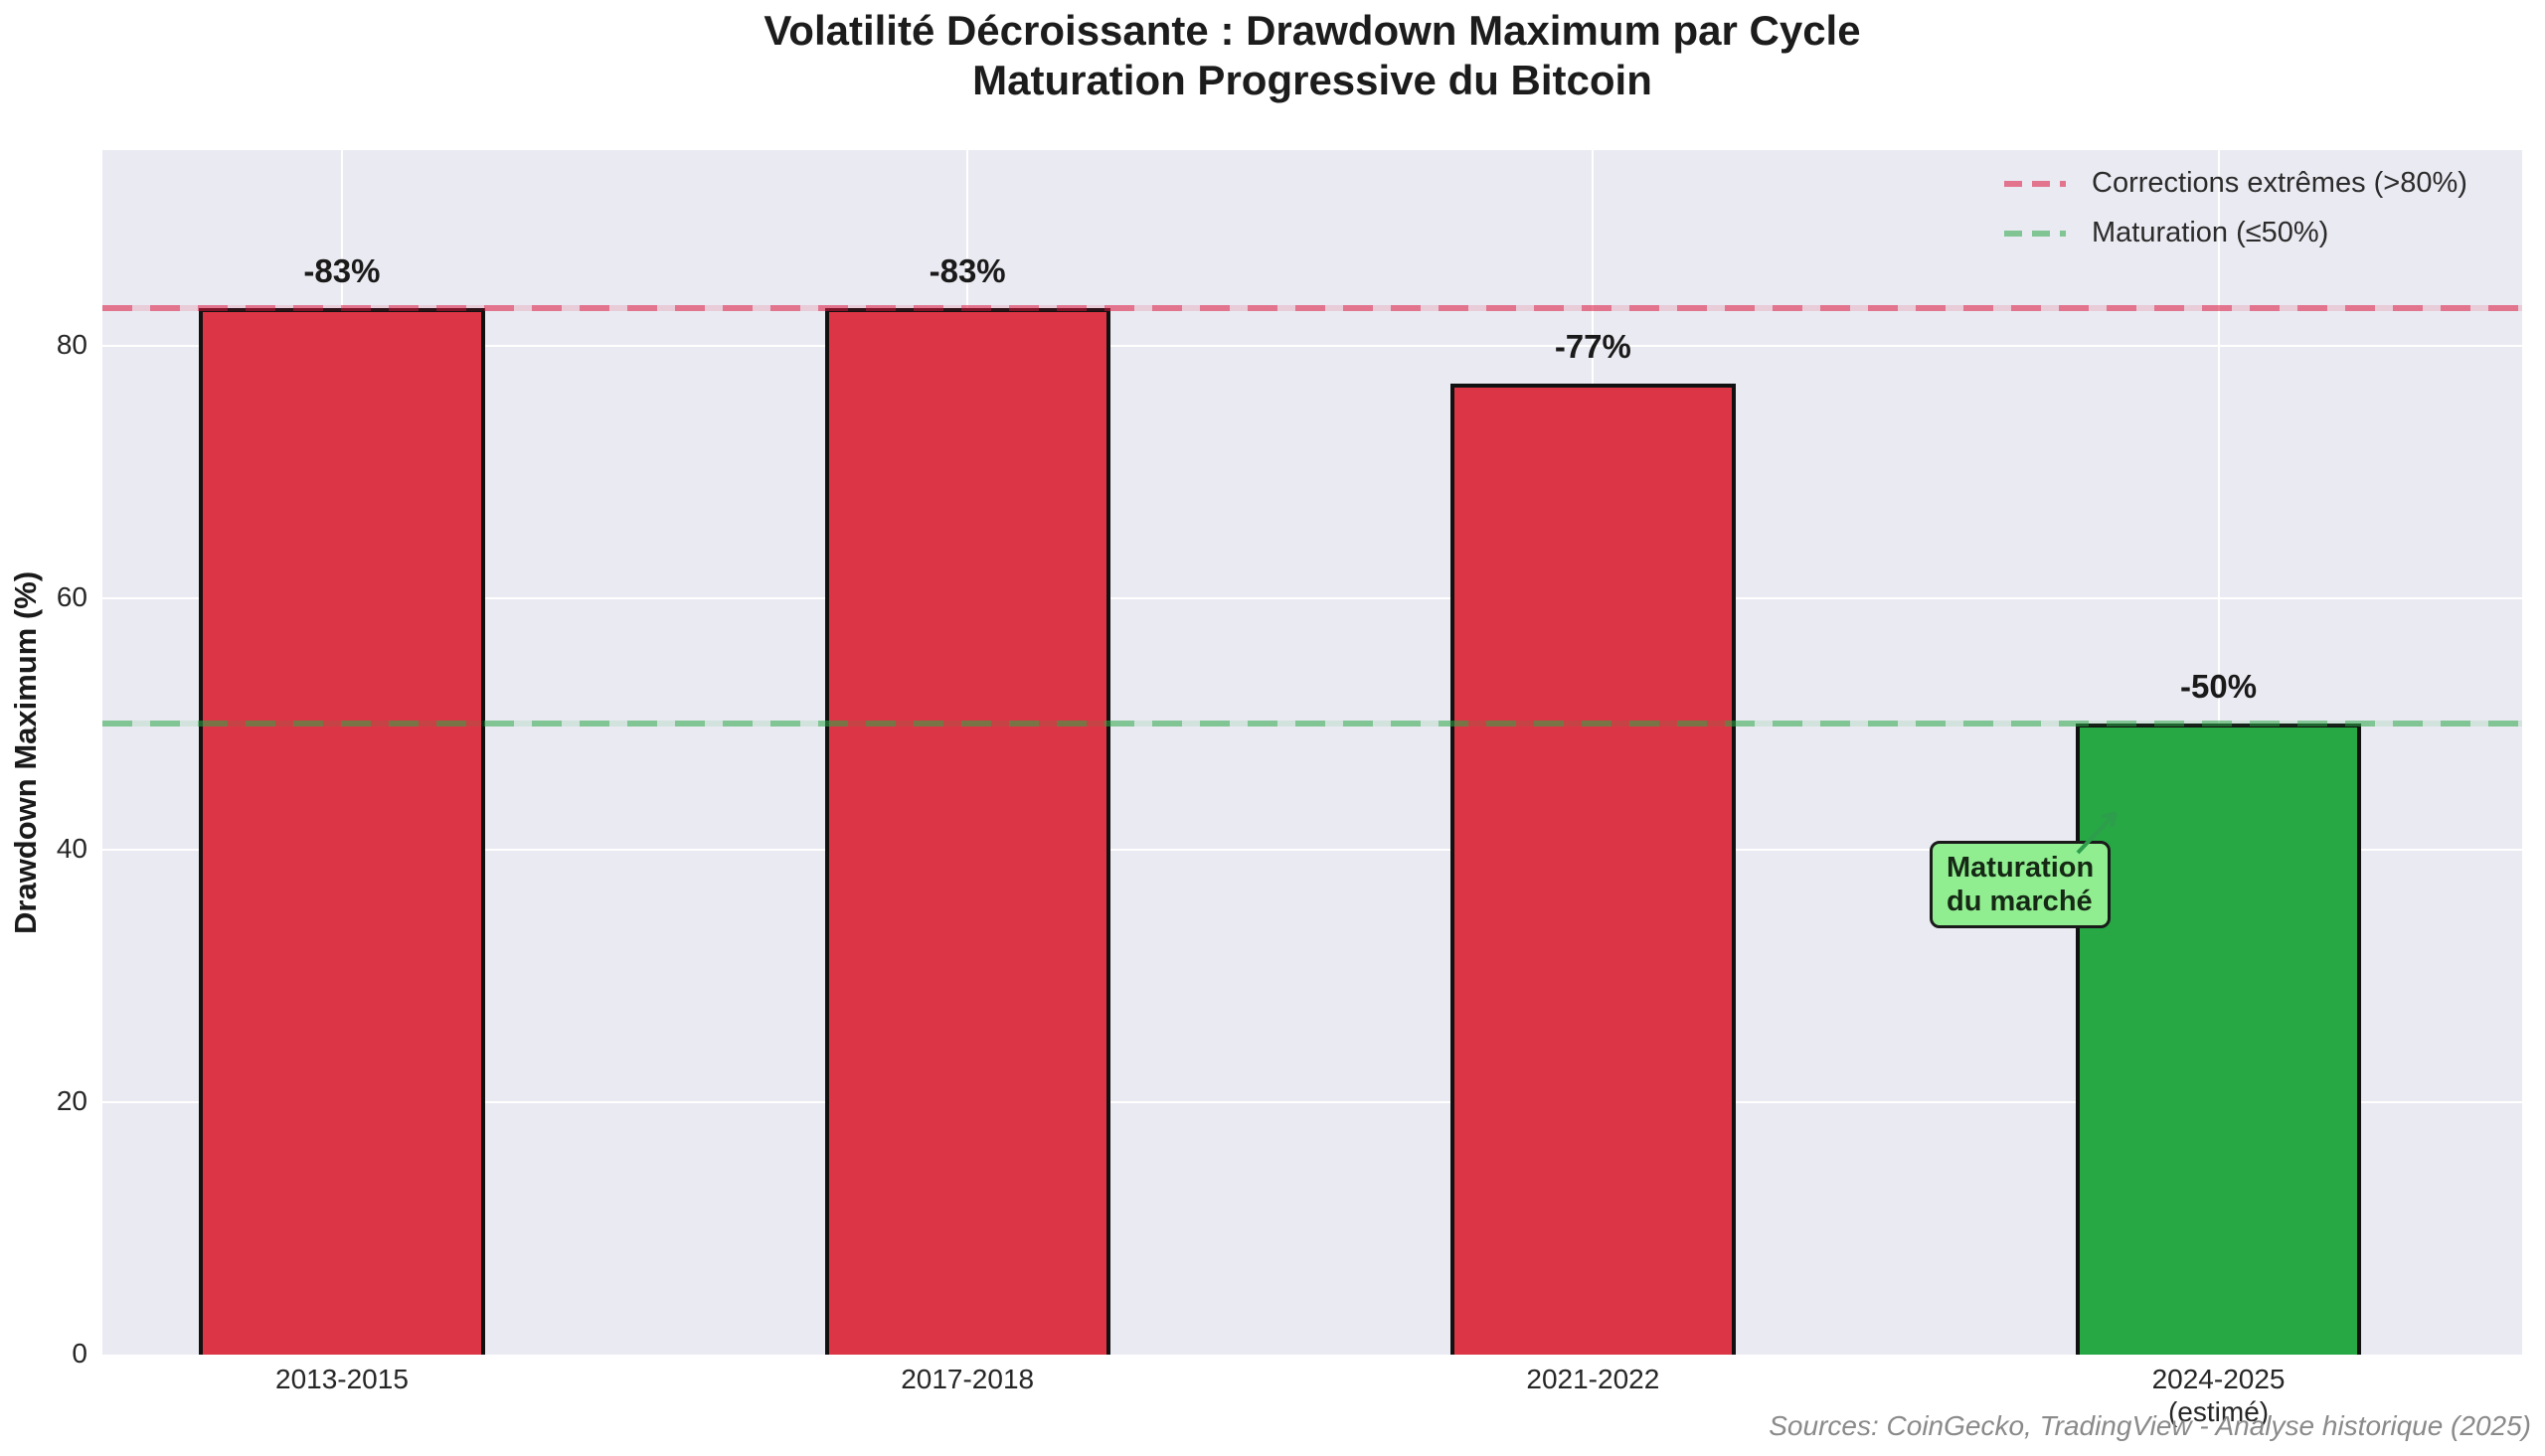 The width and height of the screenshot is (2545, 1456). Describe the element at coordinates (71, 344) in the screenshot. I see `y-tick-label: 80` at that location.